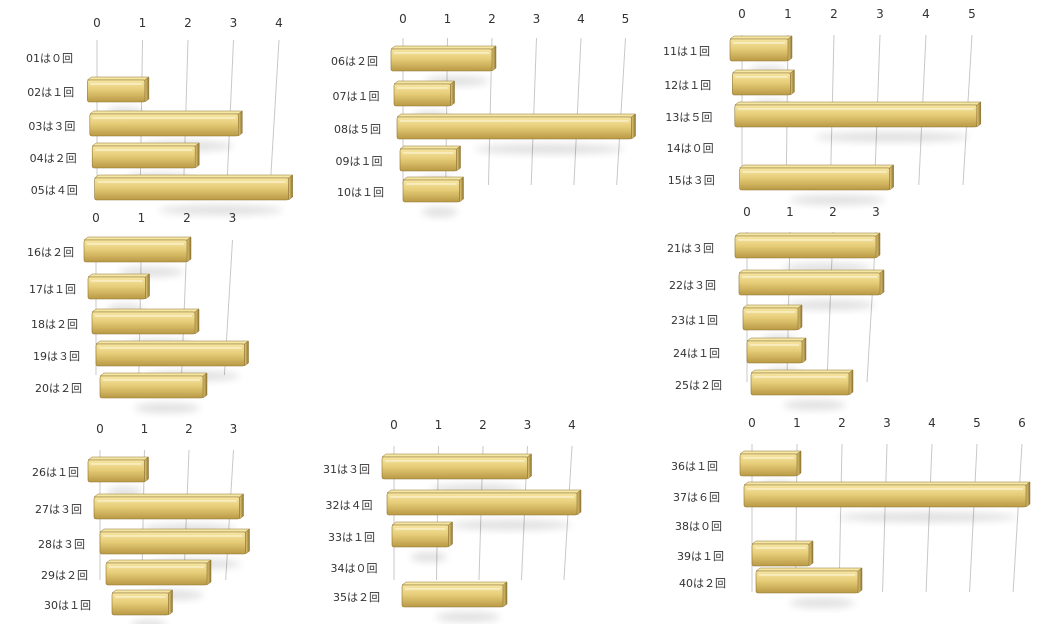 The height and width of the screenshot is (624, 1050). I want to click on gridline, so click(274, 120).